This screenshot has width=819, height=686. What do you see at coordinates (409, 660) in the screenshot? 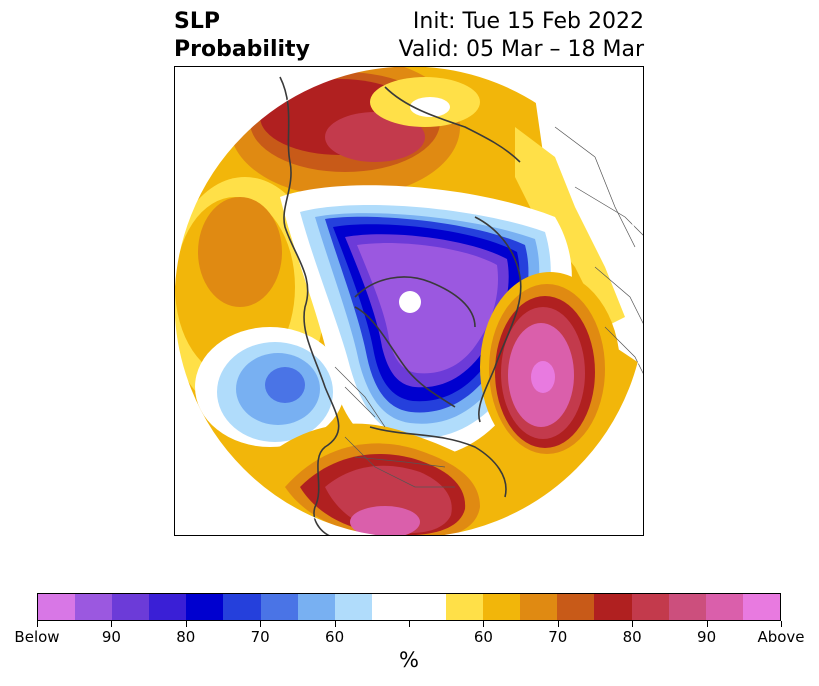
I see `colorbar-unit: %` at bounding box center [409, 660].